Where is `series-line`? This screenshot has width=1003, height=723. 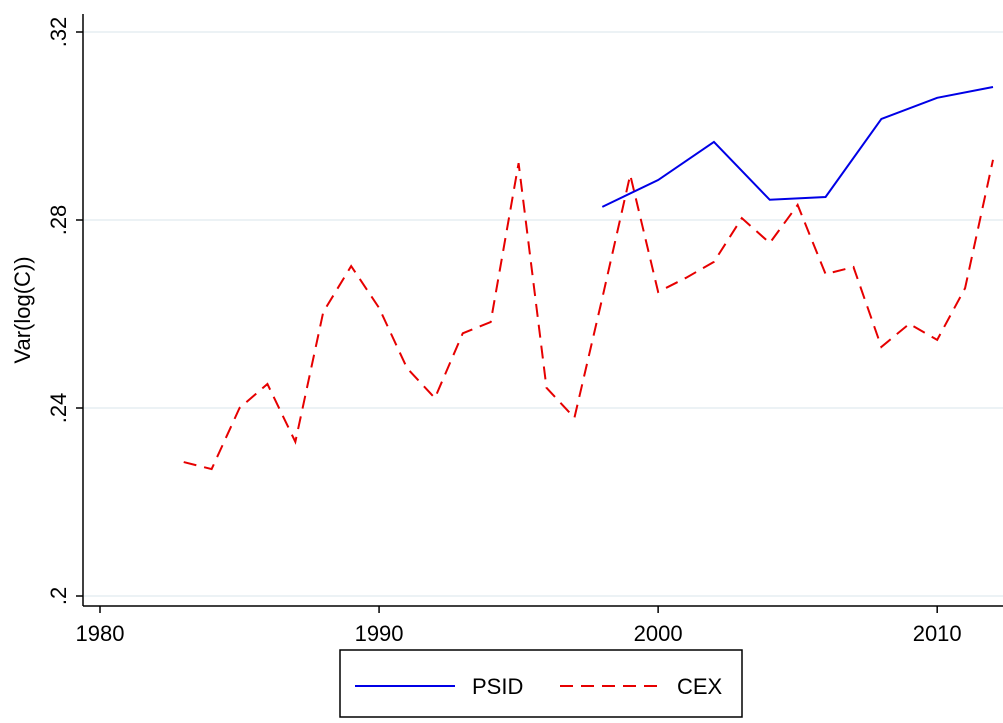
series-line is located at coordinates (797, 147).